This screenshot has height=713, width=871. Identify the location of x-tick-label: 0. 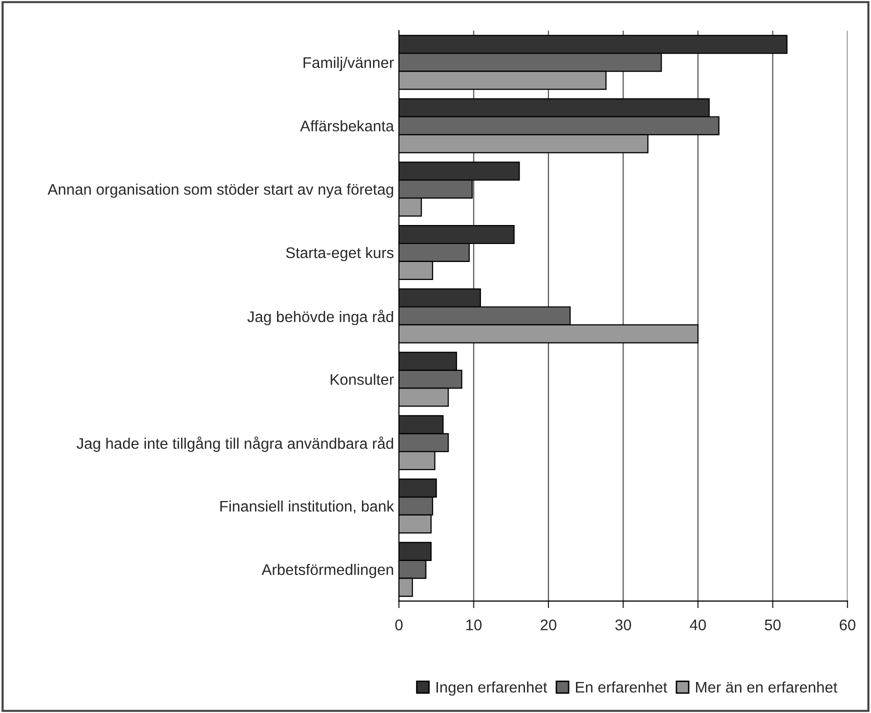
(399, 625).